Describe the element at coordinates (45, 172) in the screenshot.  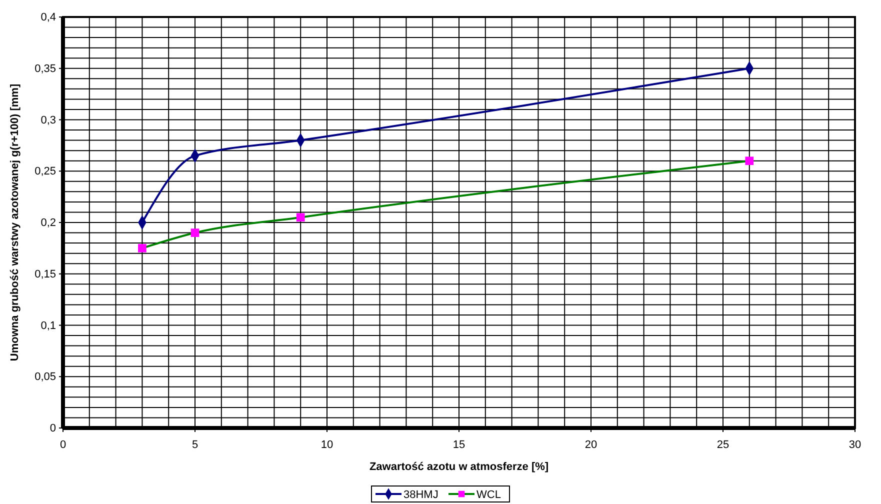
I see `y-tick-label: 0,25` at that location.